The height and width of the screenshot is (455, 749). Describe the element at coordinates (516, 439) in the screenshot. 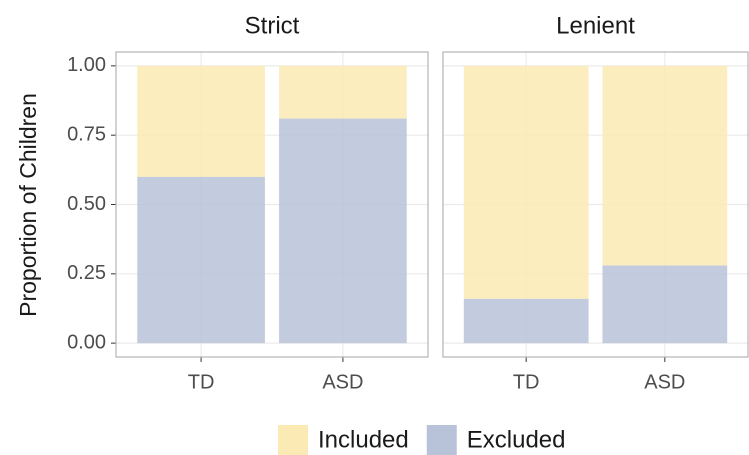

I see `legend-label: Excluded` at that location.